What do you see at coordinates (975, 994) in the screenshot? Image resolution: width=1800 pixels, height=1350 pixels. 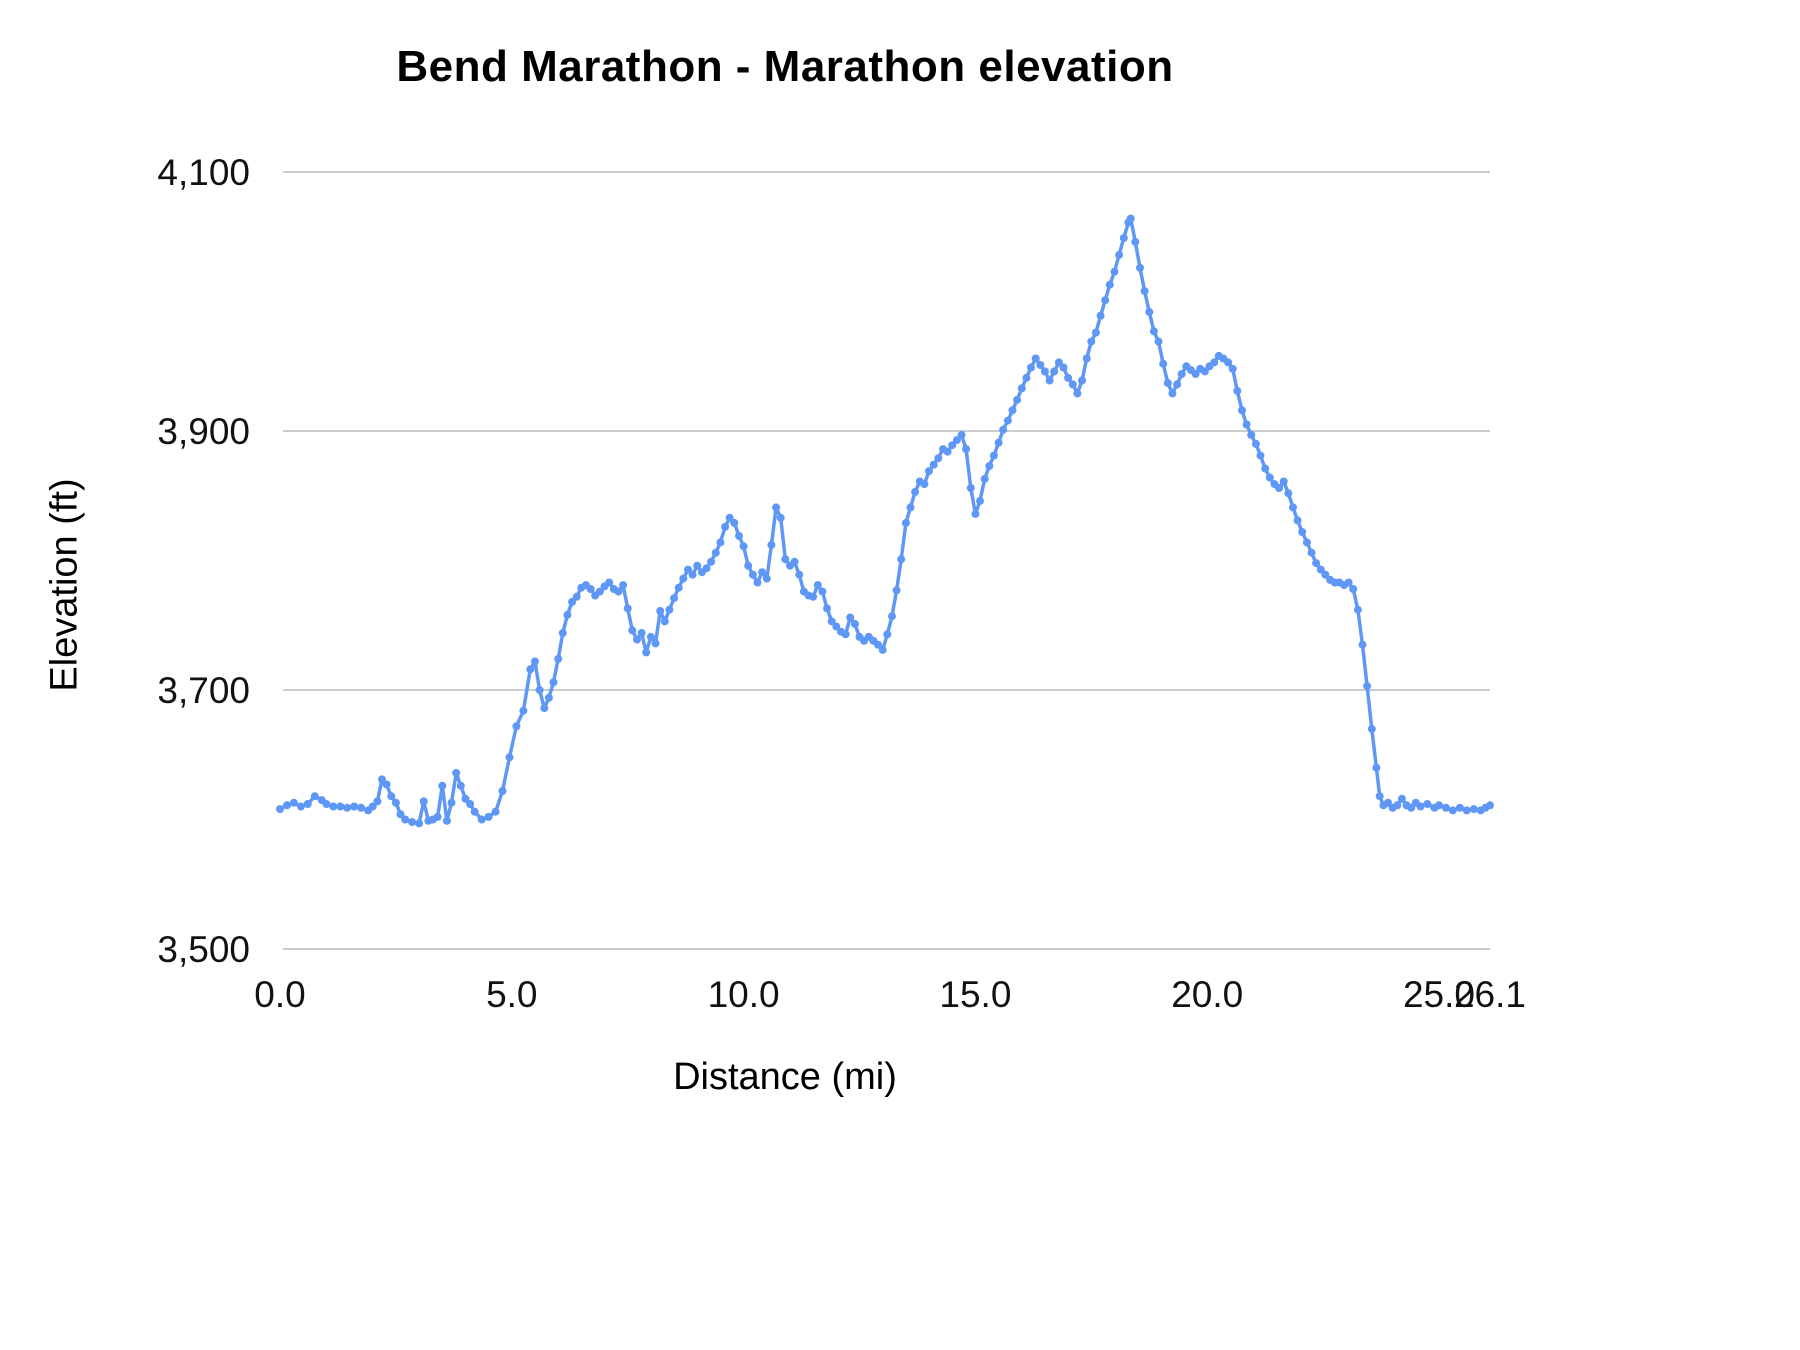 I see `x-tick-label: 15.0` at bounding box center [975, 994].